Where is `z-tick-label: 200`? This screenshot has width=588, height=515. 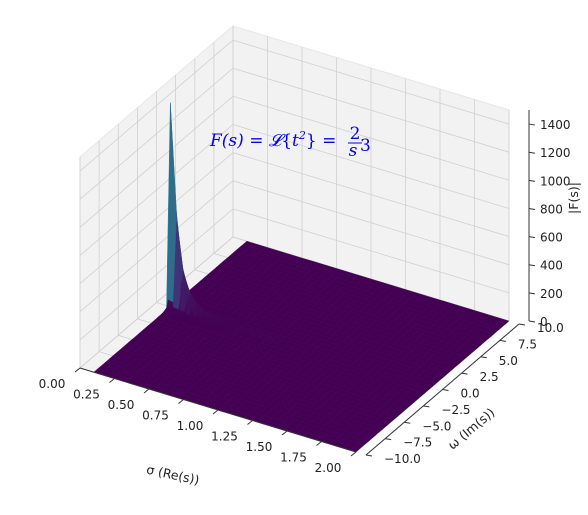
z-tick-label: 200 is located at coordinates (551, 294).